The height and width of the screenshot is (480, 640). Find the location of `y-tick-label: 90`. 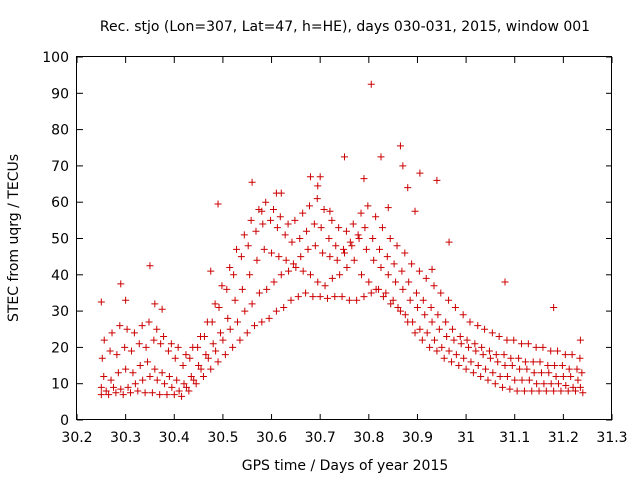

y-tick-label: 90 is located at coordinates (60, 94).